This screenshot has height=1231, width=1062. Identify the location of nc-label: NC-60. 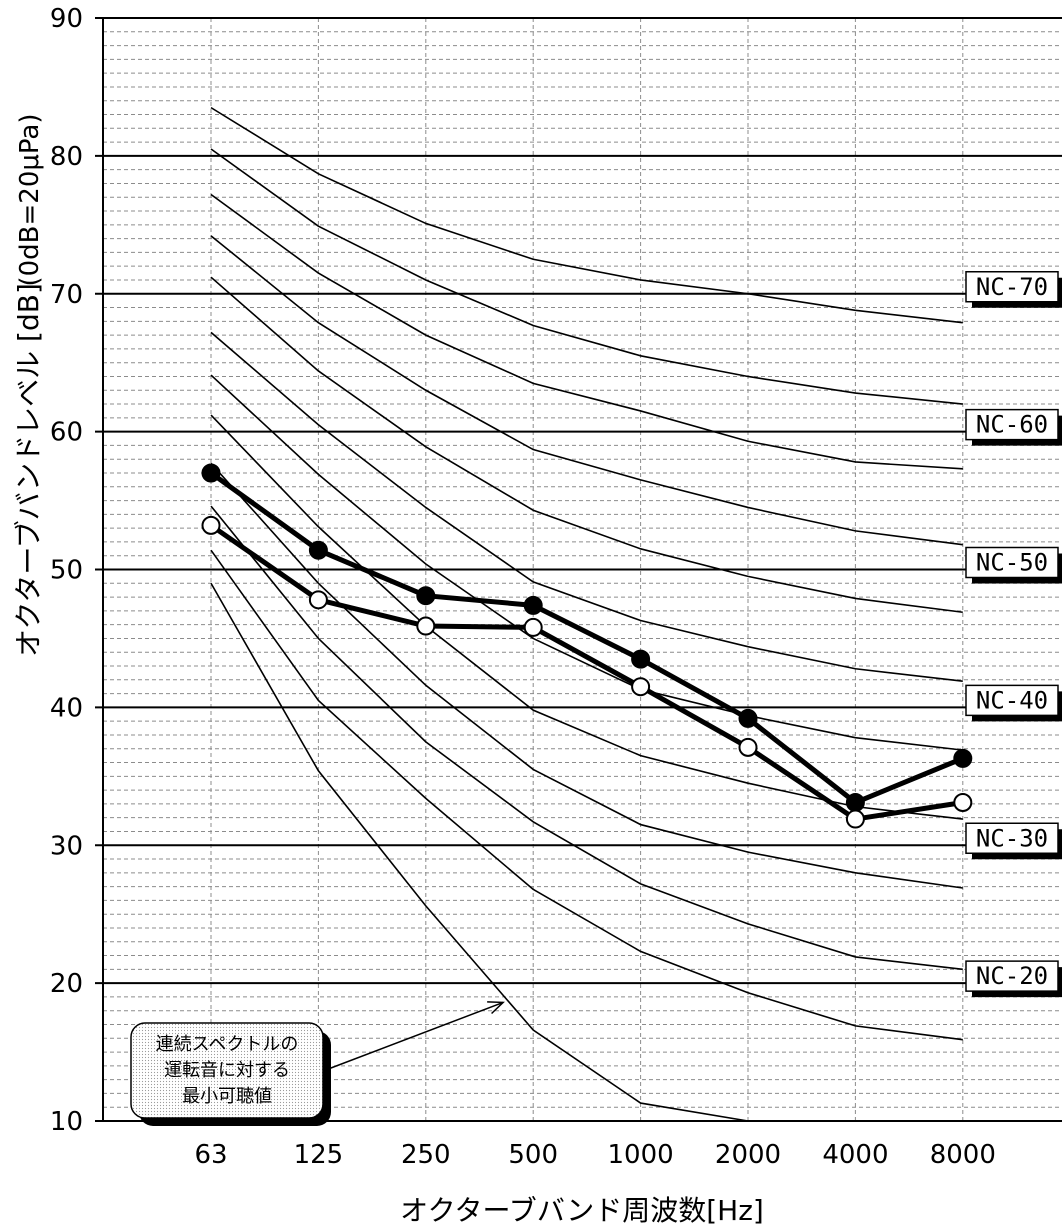
(1012, 425).